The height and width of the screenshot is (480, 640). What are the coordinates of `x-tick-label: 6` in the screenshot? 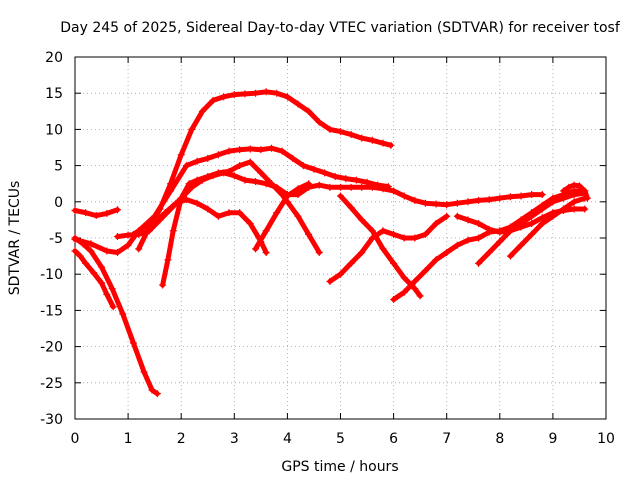 It's located at (393, 439).